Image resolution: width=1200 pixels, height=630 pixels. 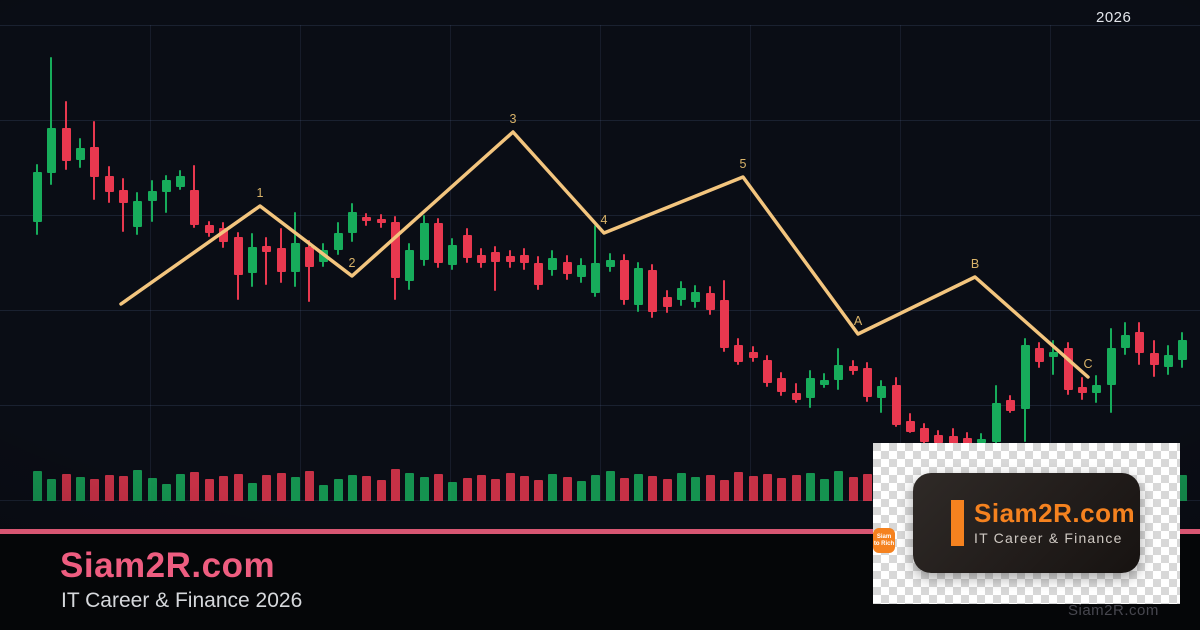 What do you see at coordinates (352, 263) in the screenshot?
I see `wave-label-2: 2` at bounding box center [352, 263].